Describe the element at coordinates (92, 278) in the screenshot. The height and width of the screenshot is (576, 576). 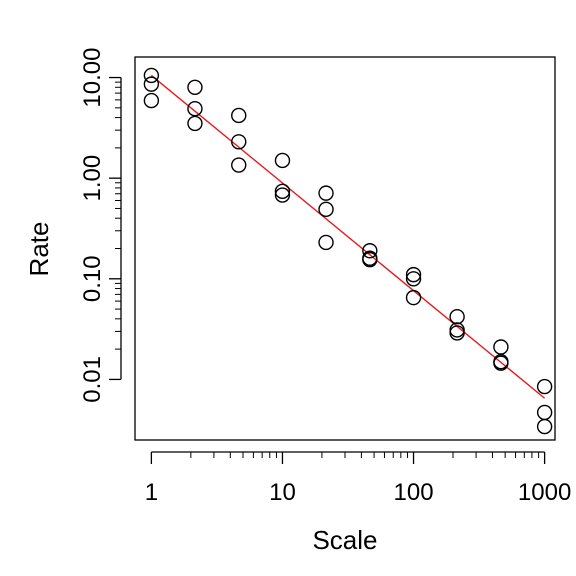
I see `y-tick-label: 0.10` at that location.